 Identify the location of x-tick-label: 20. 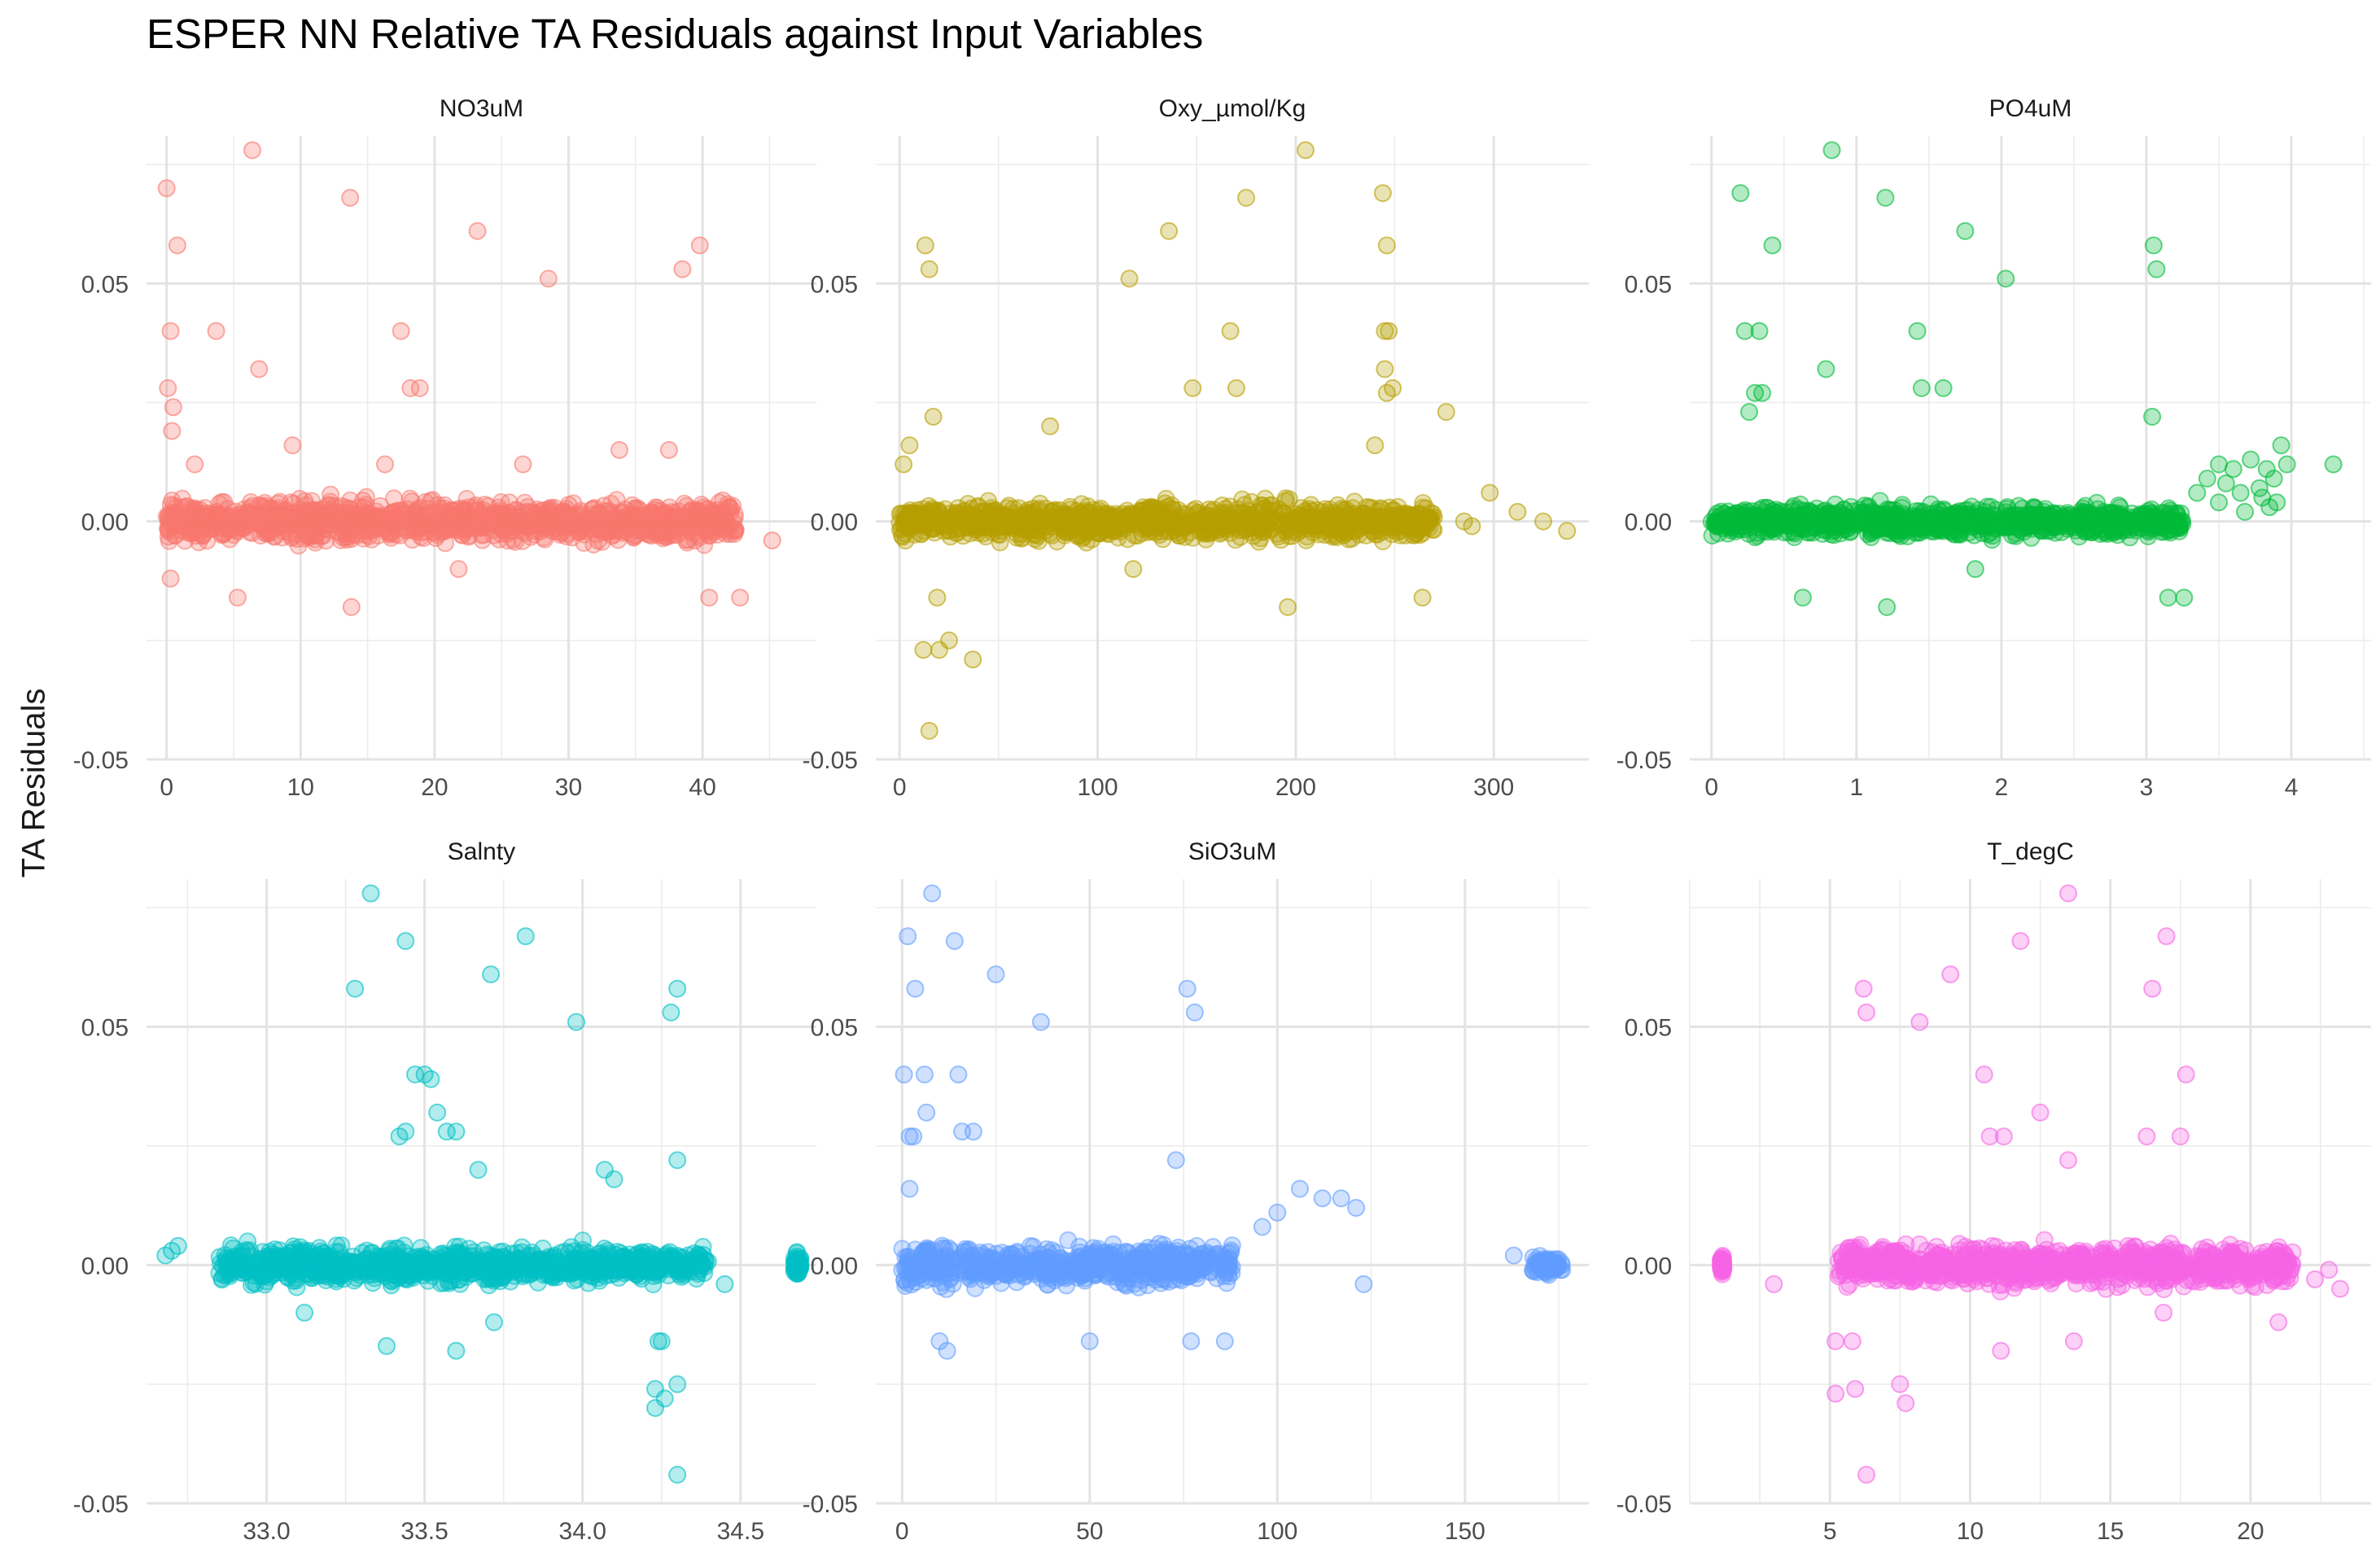
(435, 787).